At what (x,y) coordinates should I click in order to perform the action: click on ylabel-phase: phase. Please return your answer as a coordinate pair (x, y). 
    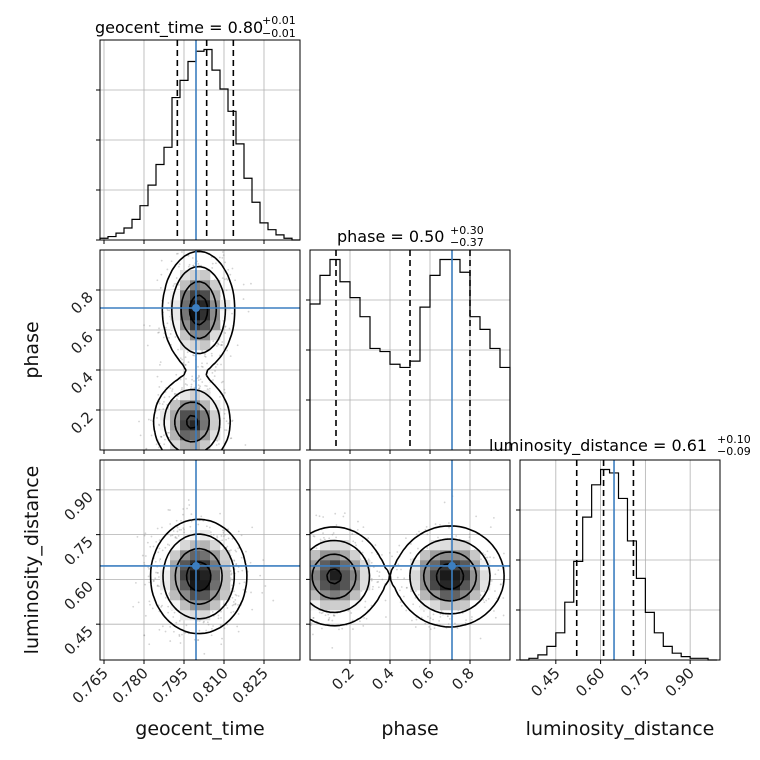
    Looking at the image, I should click on (32, 349).